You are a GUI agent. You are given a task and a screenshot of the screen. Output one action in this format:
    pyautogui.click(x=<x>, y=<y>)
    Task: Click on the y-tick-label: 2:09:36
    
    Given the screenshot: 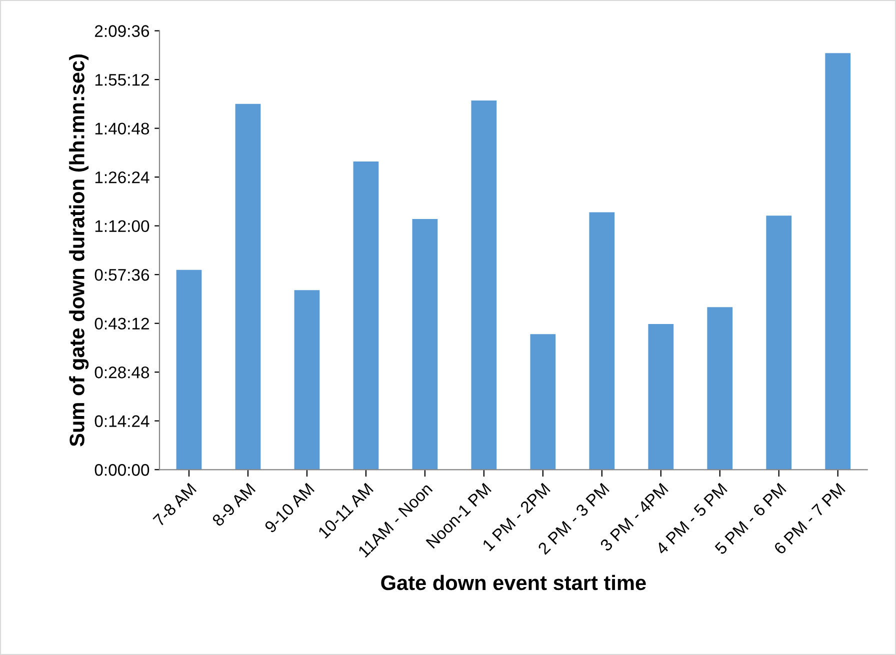 What is the action you would take?
    pyautogui.click(x=122, y=31)
    